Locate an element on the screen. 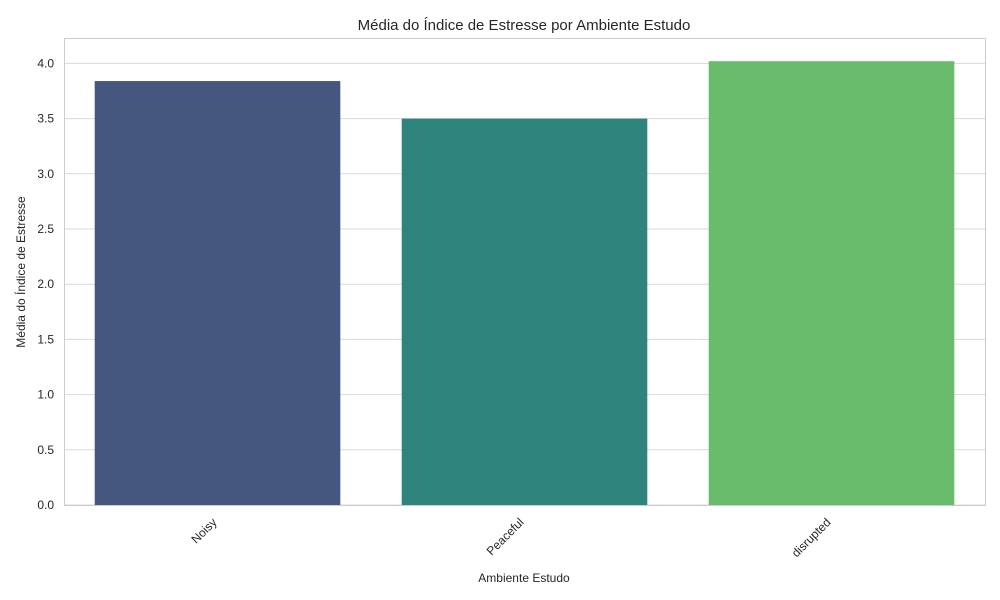 This screenshot has width=1000, height=600. y-tick-label: 0.5 is located at coordinates (45, 450).